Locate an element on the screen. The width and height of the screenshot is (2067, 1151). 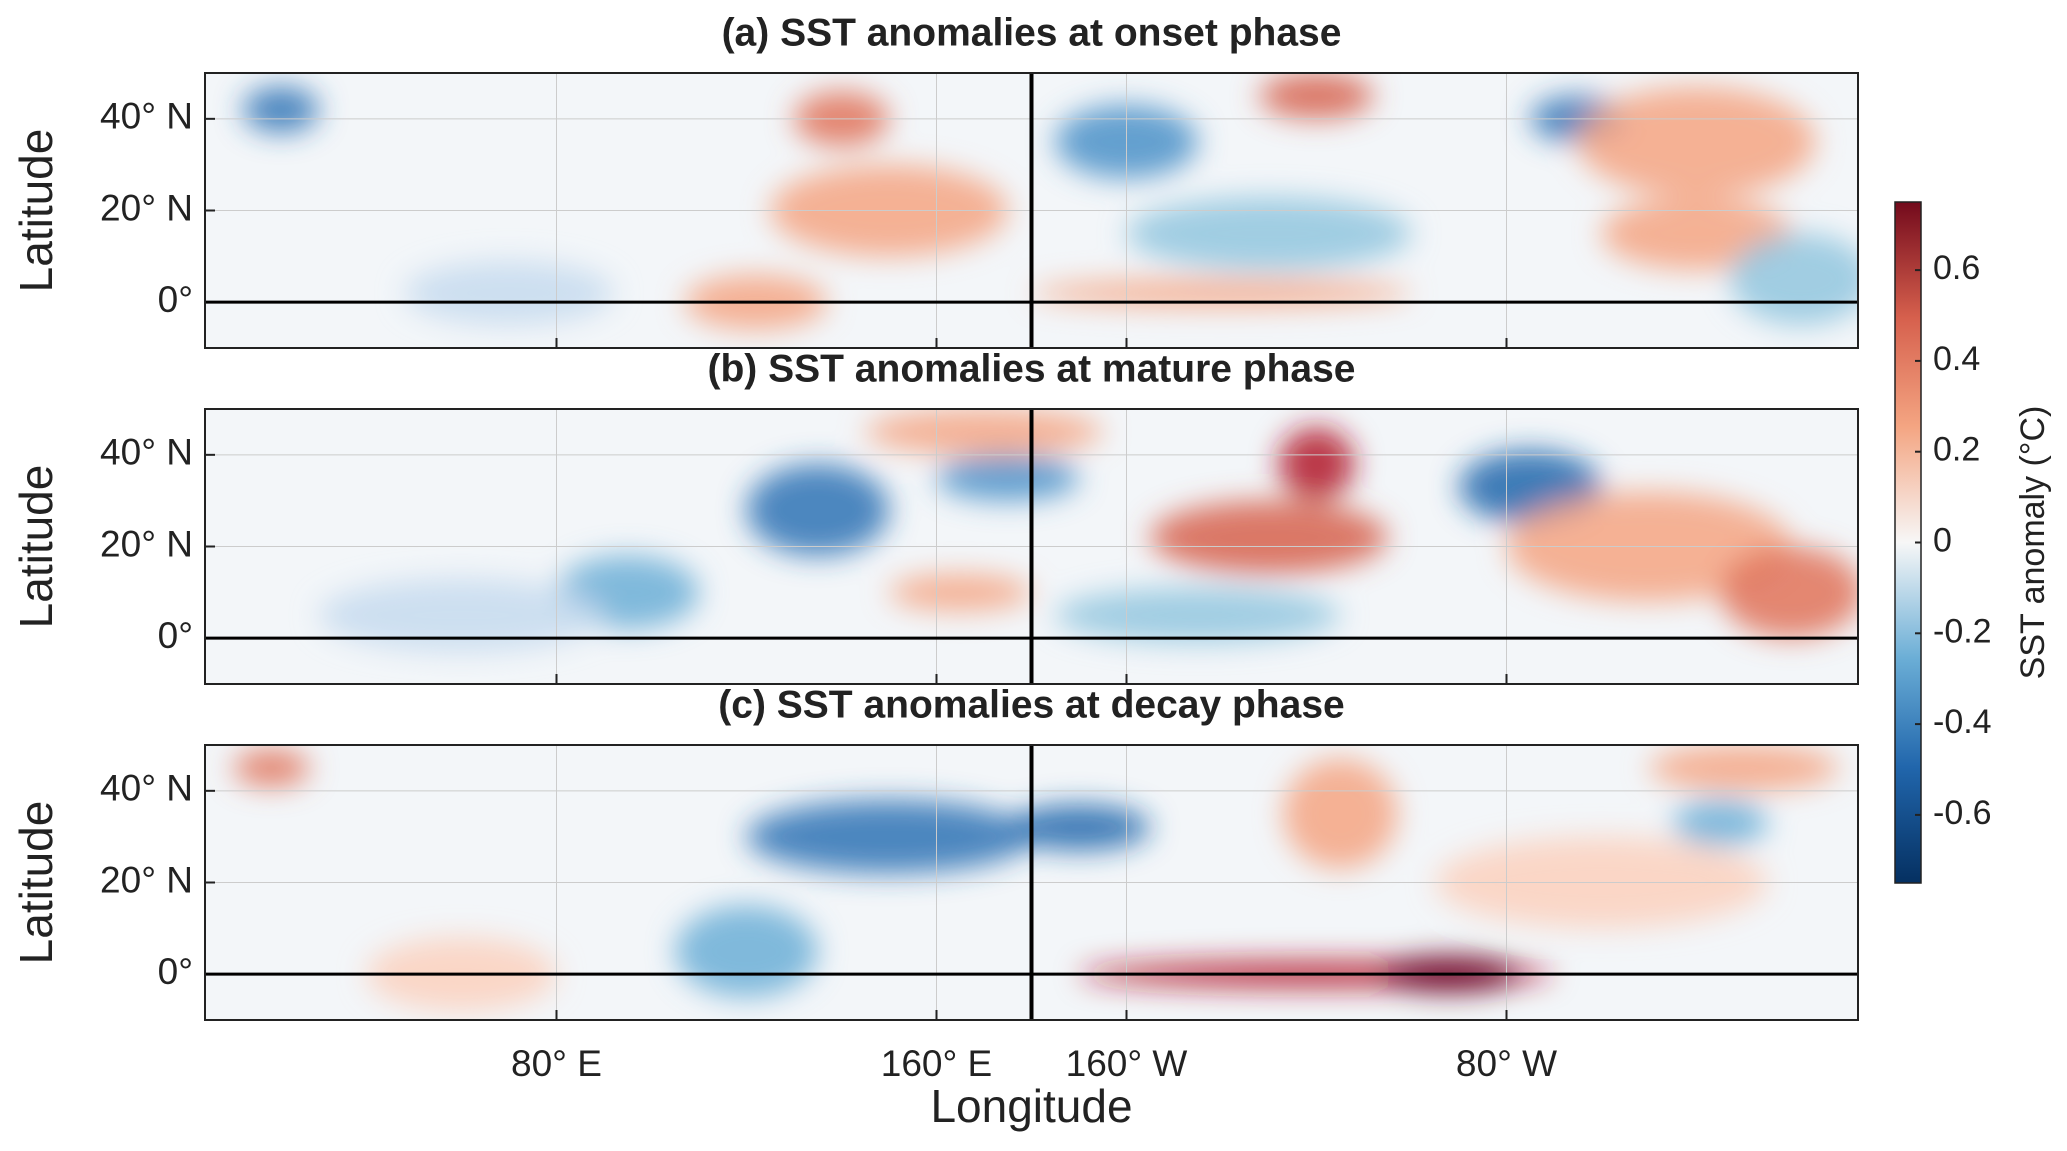
colorbar-tick-label: -0.6 is located at coordinates (1962, 813).